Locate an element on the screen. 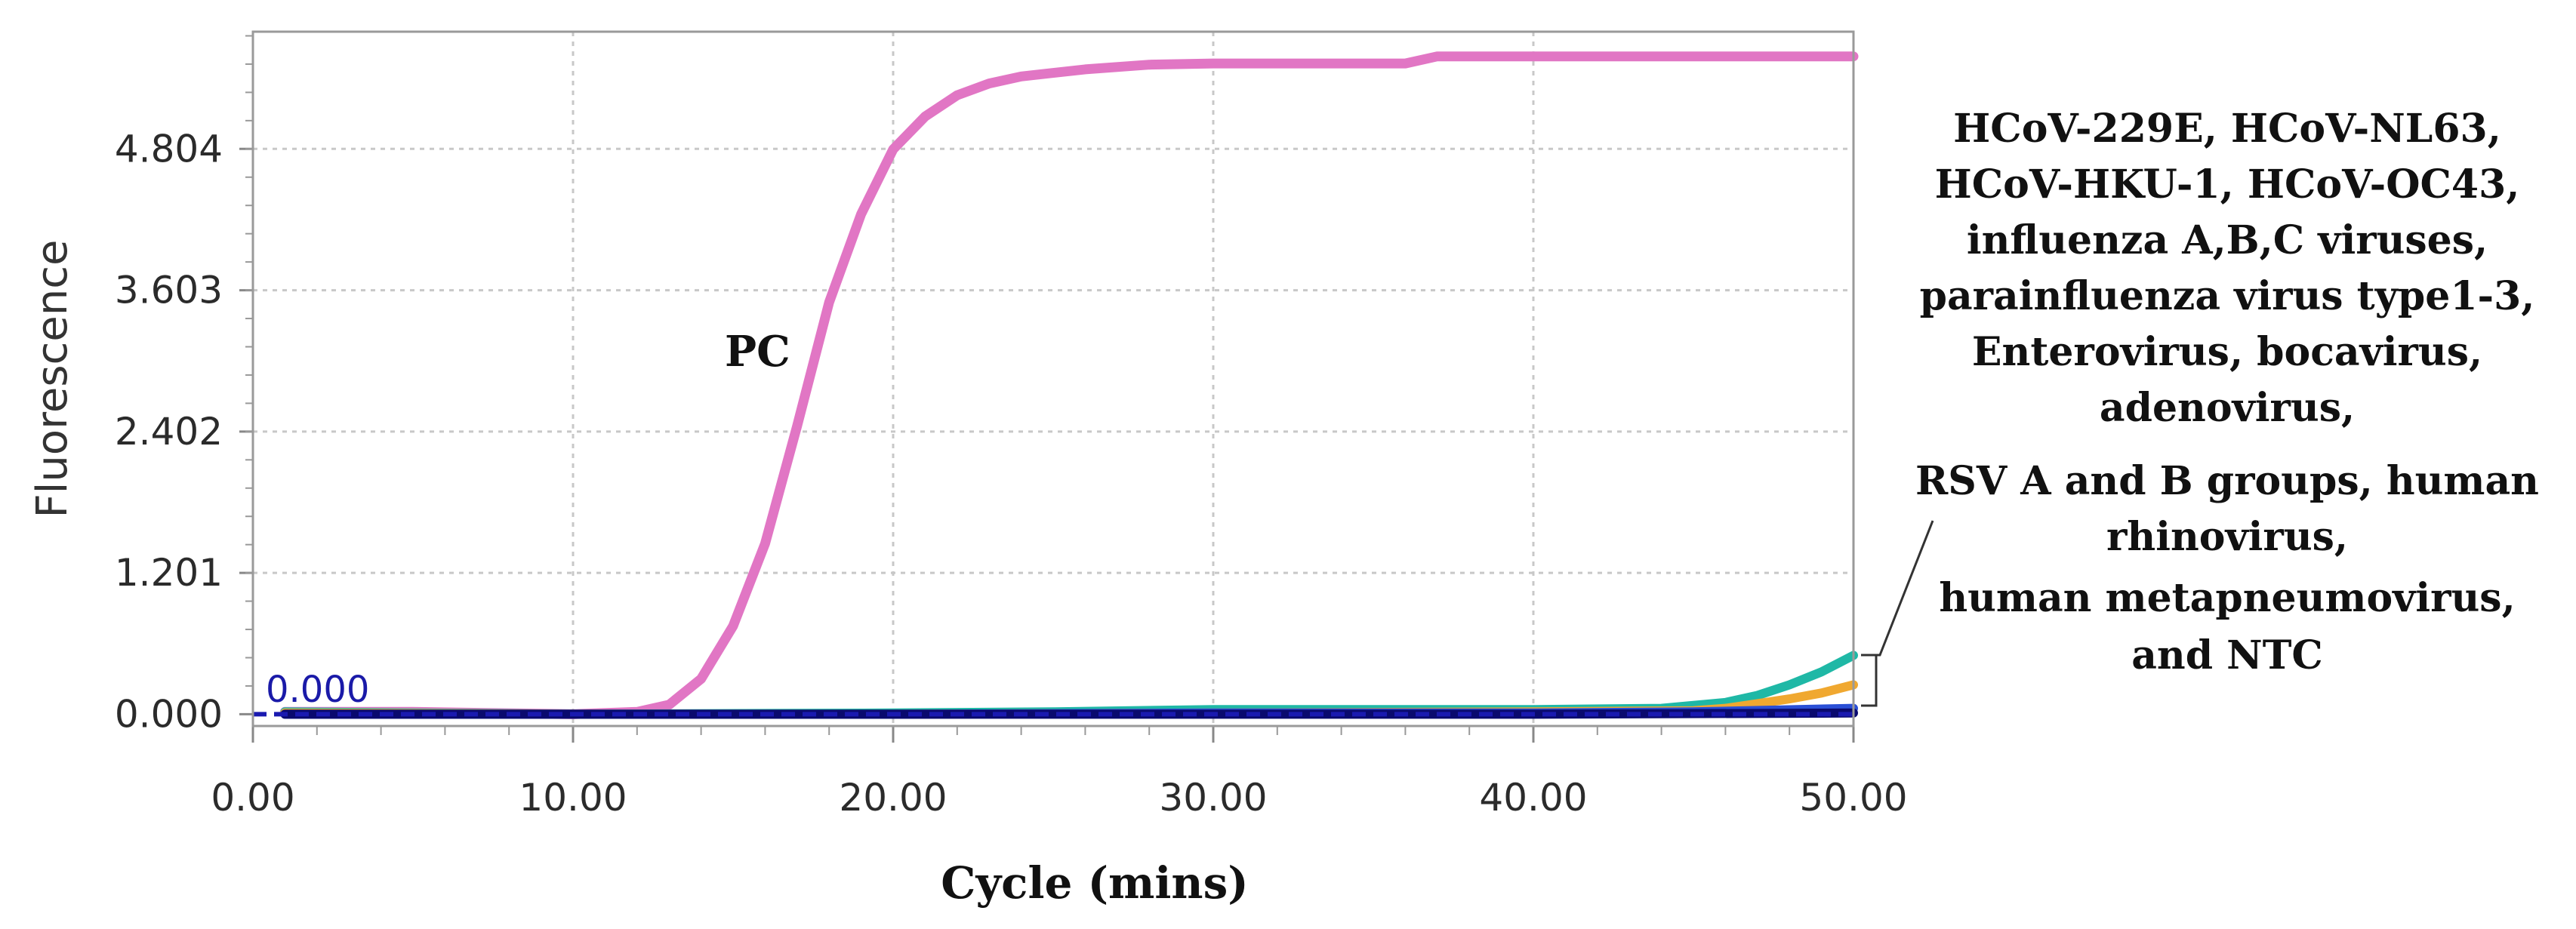  x-tick-label: 0.00 is located at coordinates (252, 798).